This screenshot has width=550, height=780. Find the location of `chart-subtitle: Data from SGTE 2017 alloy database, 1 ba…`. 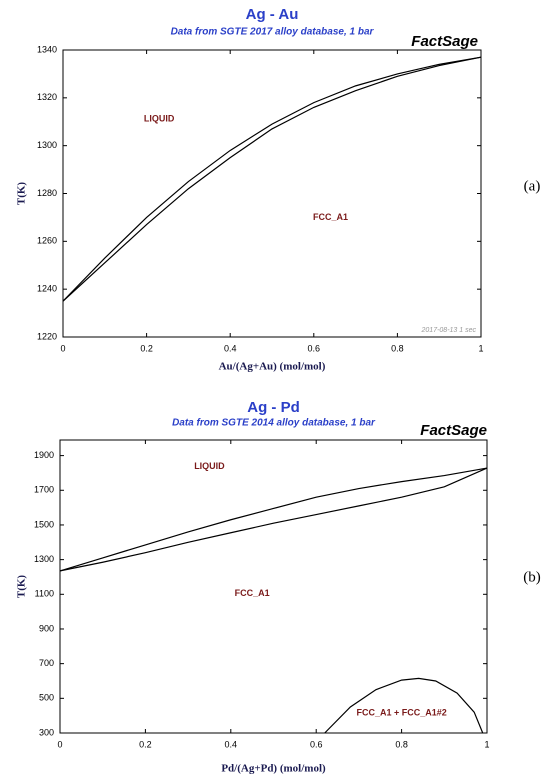

chart-subtitle: Data from SGTE 2017 alloy database, 1 ba… is located at coordinates (273, 32).